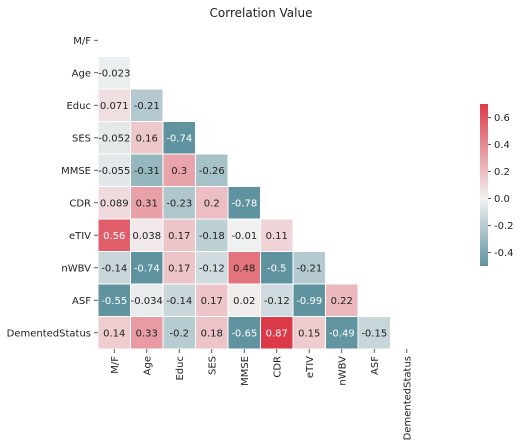 This screenshot has width=522, height=447. Describe the element at coordinates (261, 13) in the screenshot. I see `chart-title: Correlation Value` at that location.